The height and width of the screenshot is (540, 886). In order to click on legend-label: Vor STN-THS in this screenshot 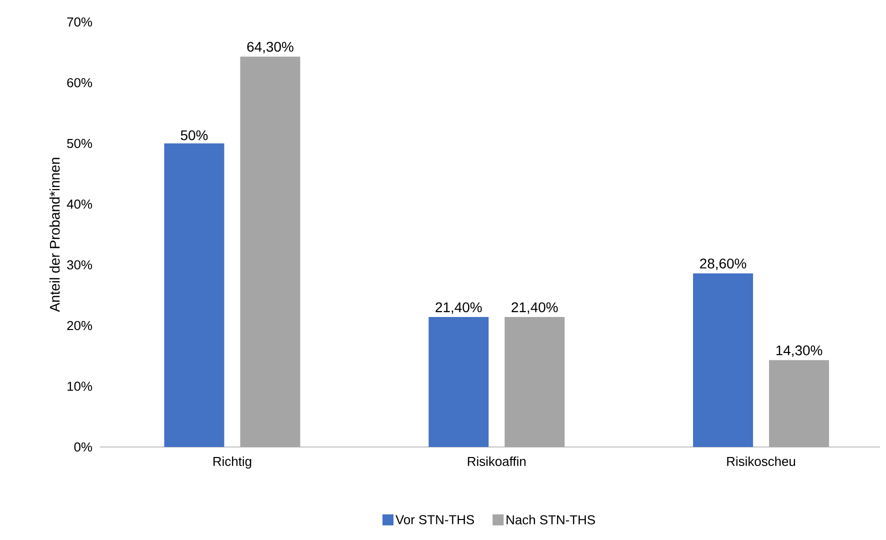, I will do `click(435, 519)`.